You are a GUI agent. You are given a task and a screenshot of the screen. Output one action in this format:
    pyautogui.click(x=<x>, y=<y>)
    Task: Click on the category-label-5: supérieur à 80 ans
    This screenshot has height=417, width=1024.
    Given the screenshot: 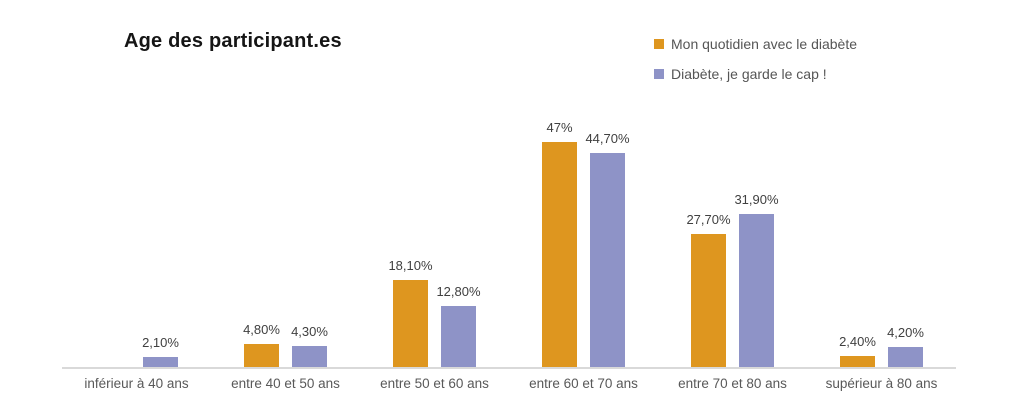 What is the action you would take?
    pyautogui.click(x=881, y=383)
    